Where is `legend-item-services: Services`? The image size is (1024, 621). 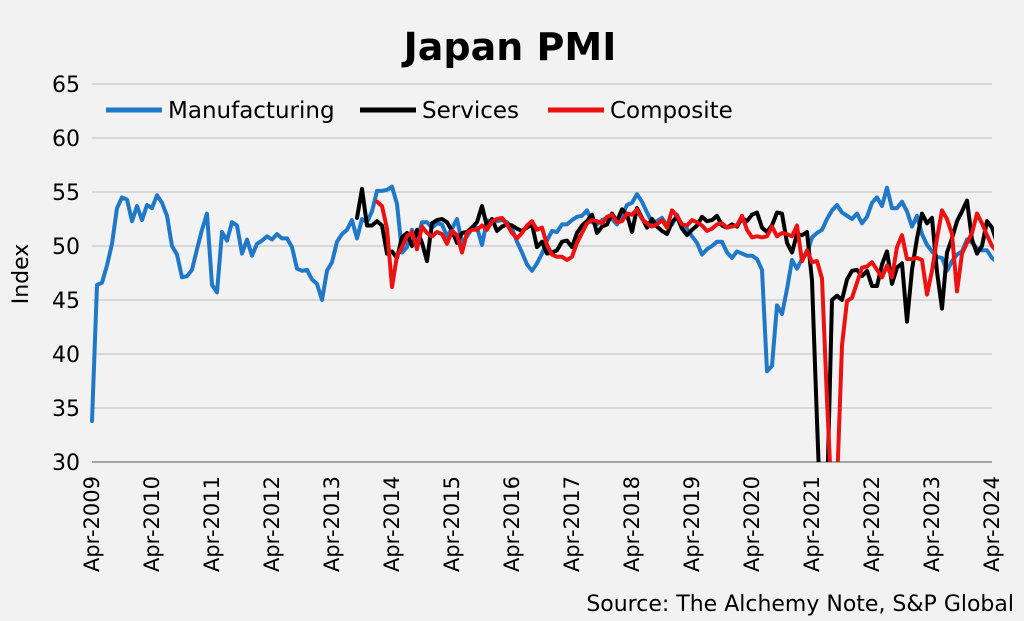 legend-item-services: Services is located at coordinates (439, 111).